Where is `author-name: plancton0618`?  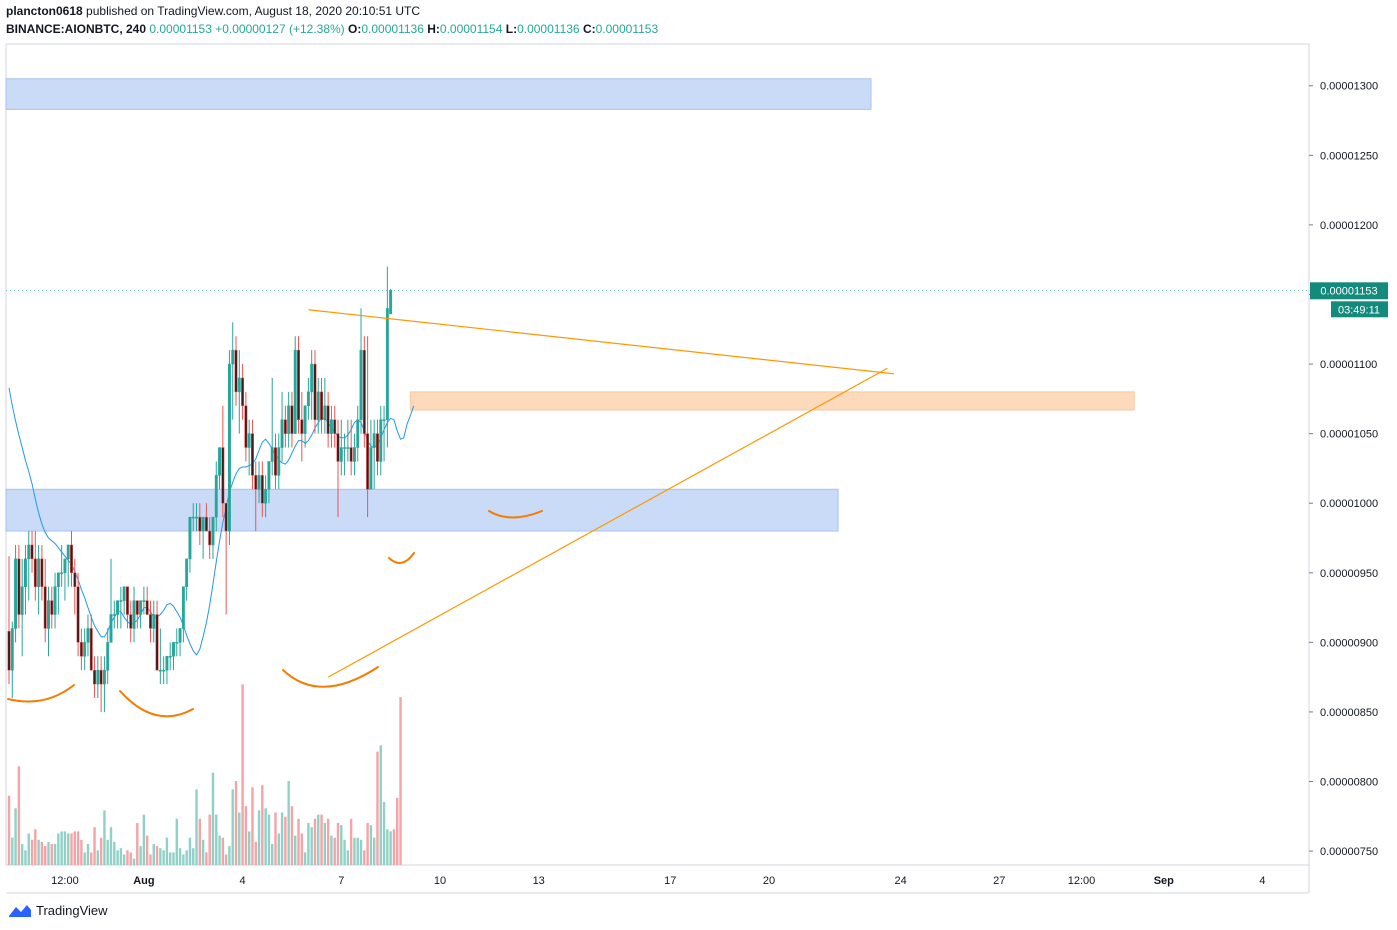 author-name: plancton0618 is located at coordinates (44, 11).